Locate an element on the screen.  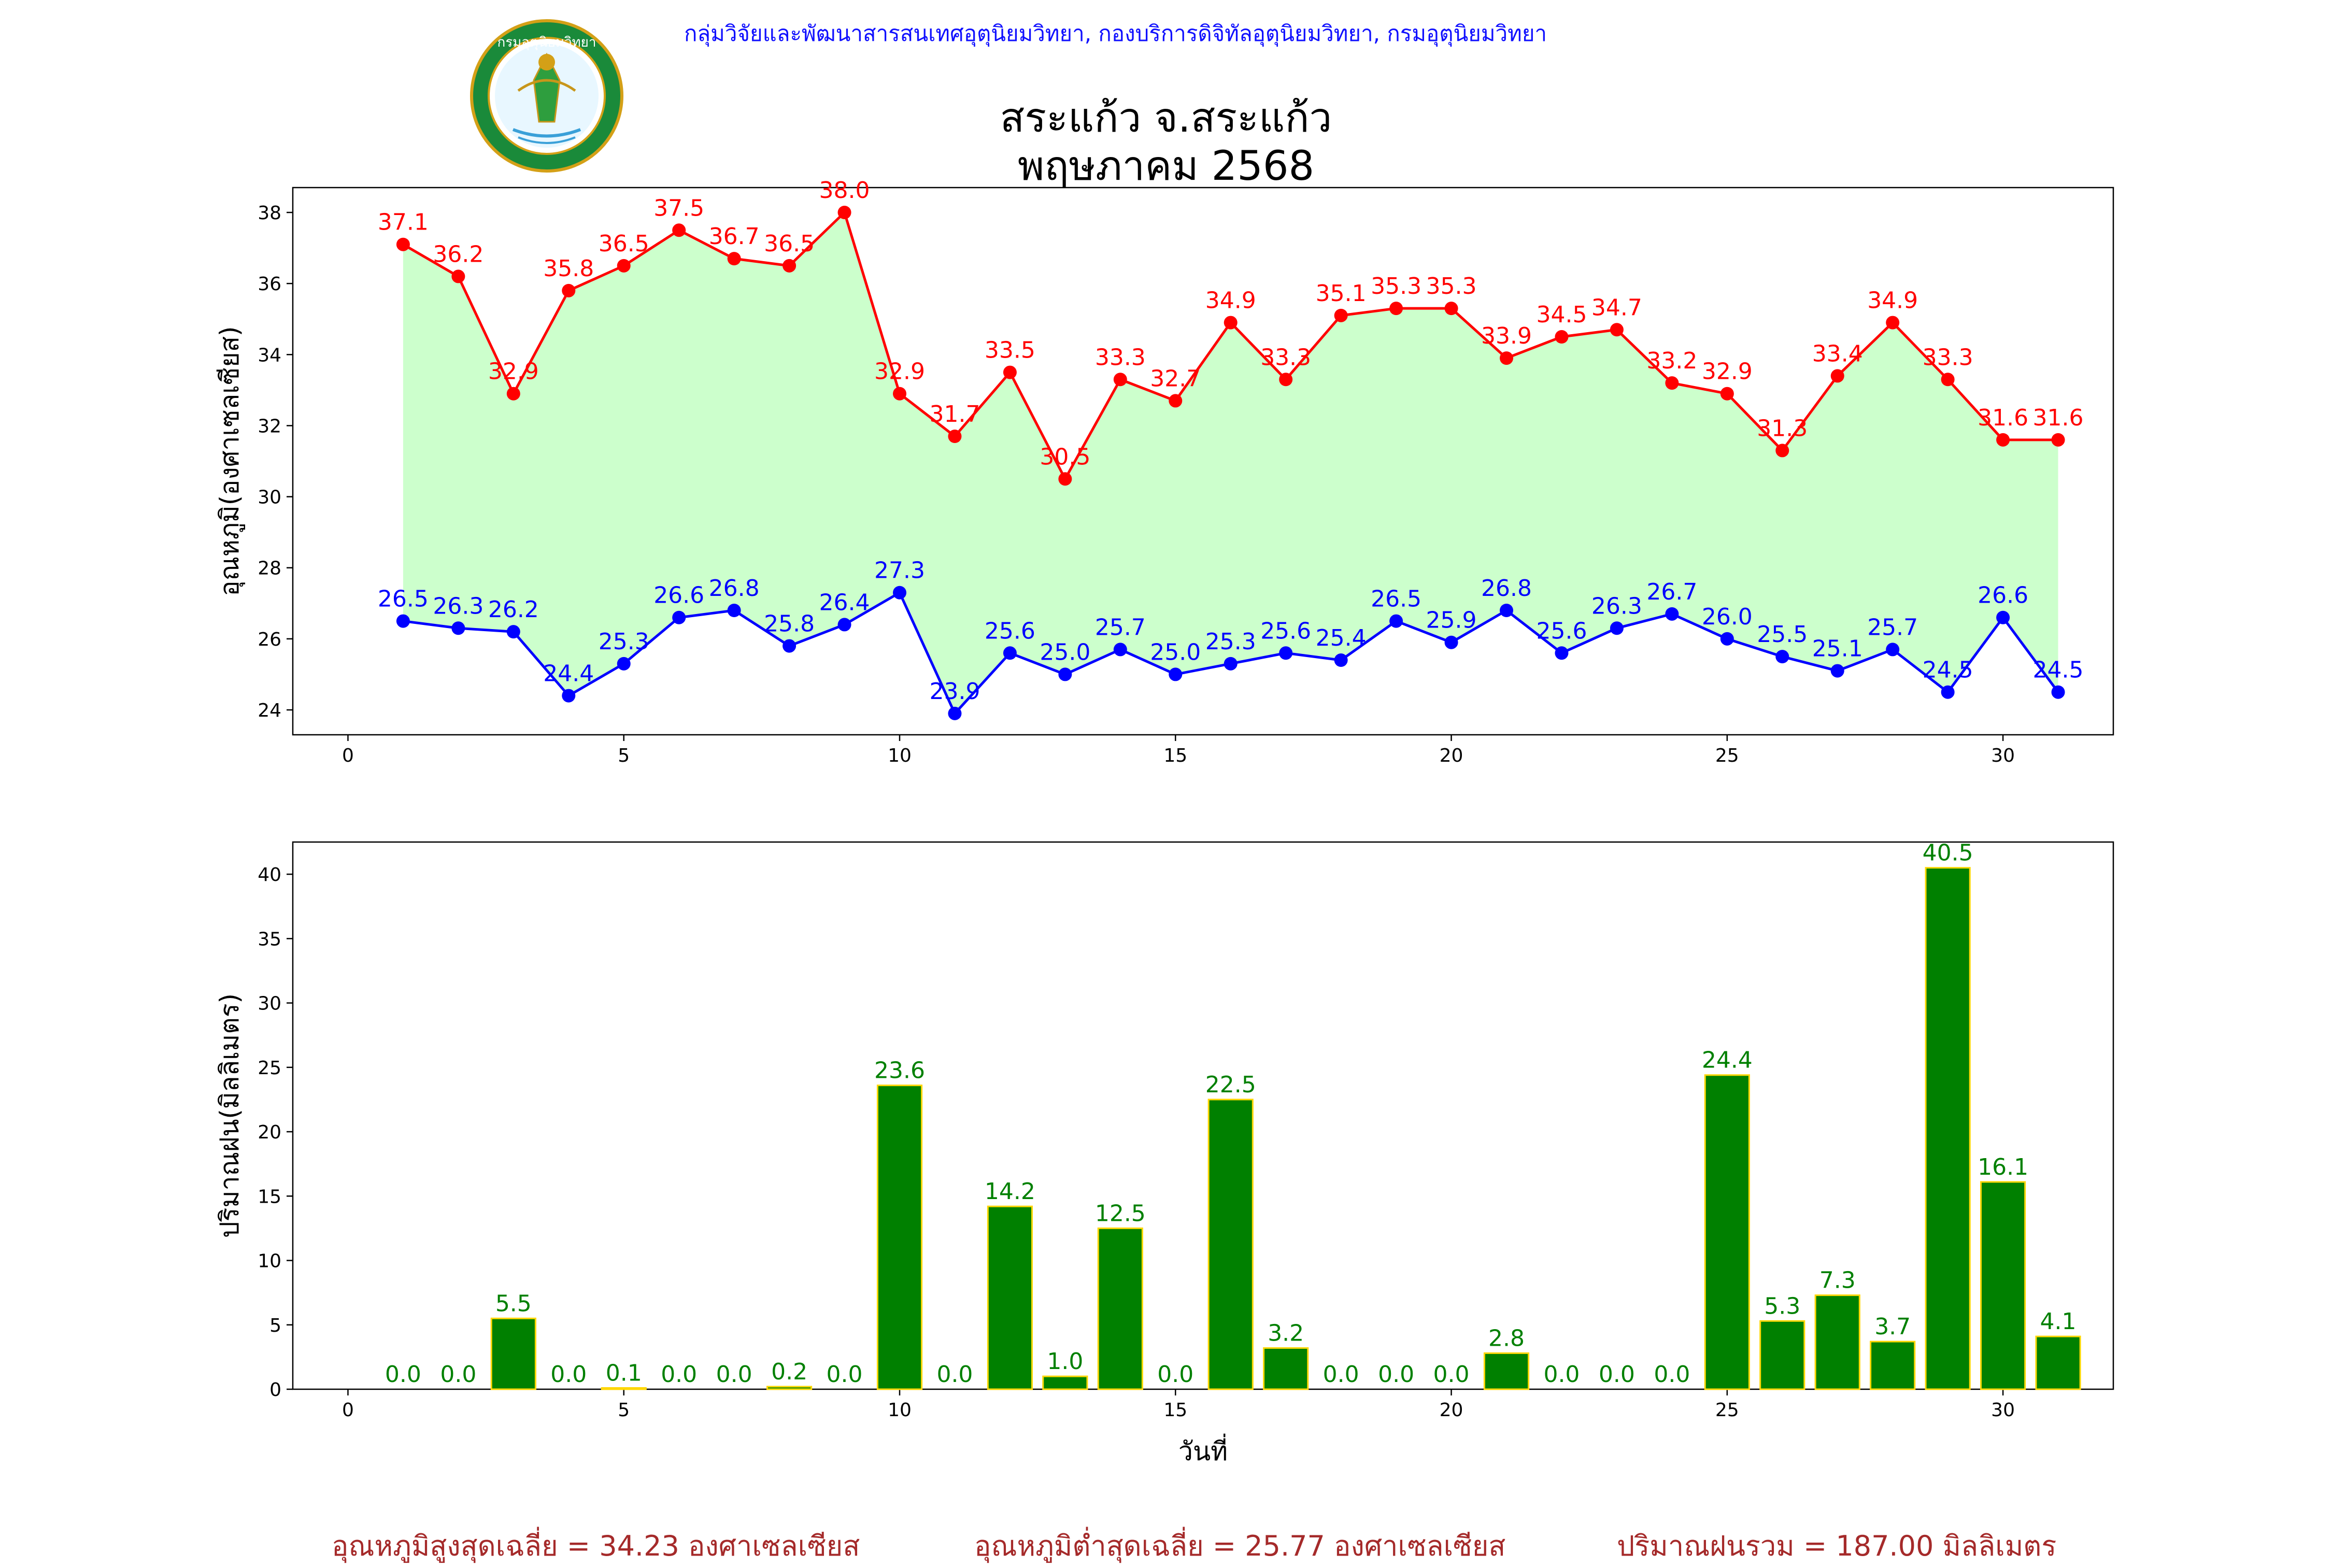
rain-x-tick-label: 30 is located at coordinates (2003, 1410).